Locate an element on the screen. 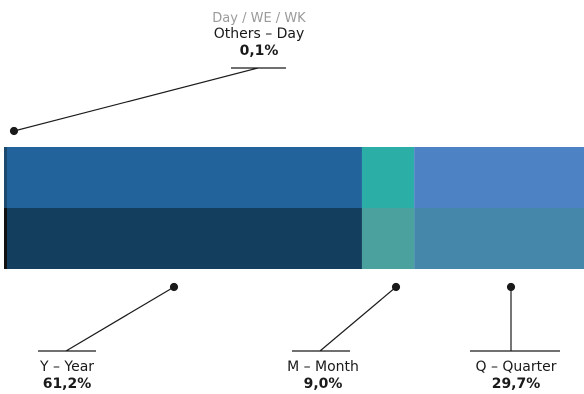  bar-segment-y-top is located at coordinates (184, 177).